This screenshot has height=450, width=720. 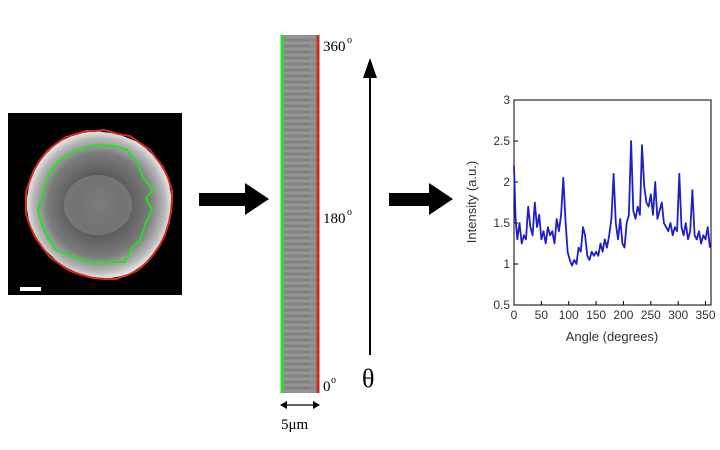 I want to click on x-tick-label: 150, so click(x=596, y=315).